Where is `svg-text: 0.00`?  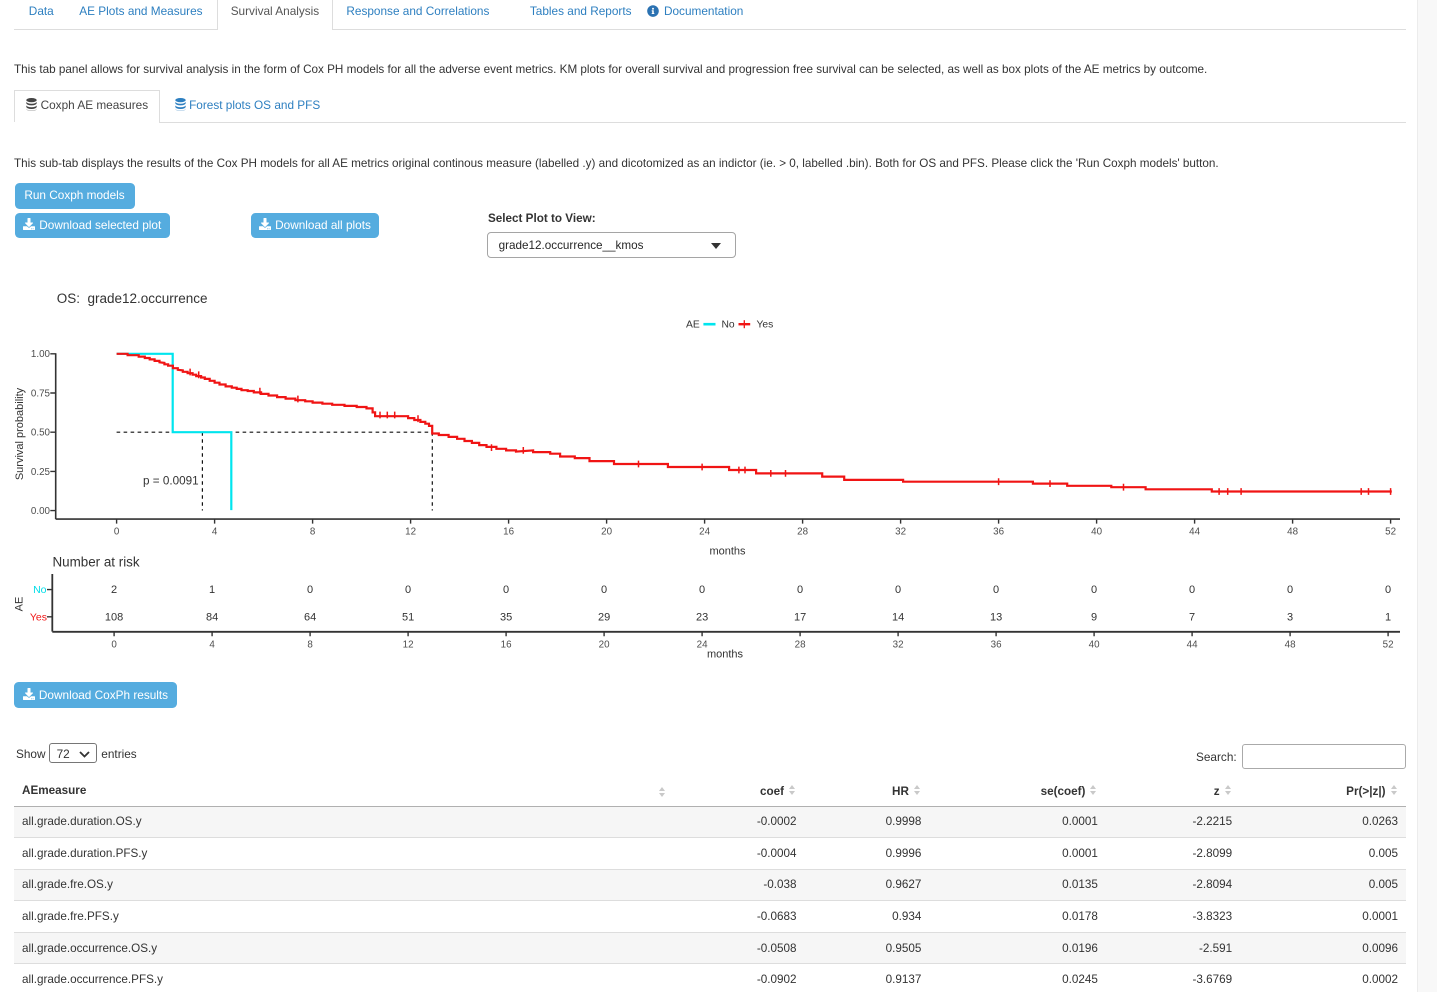 svg-text: 0.00 is located at coordinates (41, 511).